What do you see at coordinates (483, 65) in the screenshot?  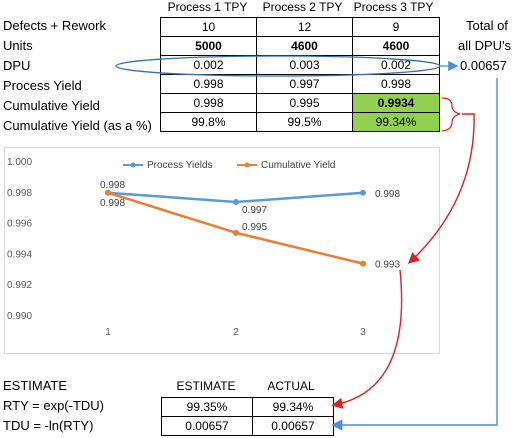 I see `total-dpu-value: 0.00657` at bounding box center [483, 65].